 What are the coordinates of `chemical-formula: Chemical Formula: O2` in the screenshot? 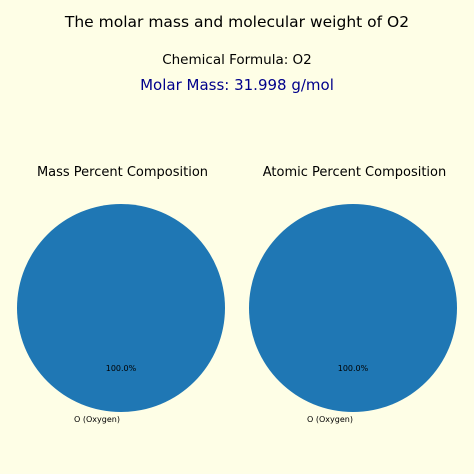 It's located at (237, 60).